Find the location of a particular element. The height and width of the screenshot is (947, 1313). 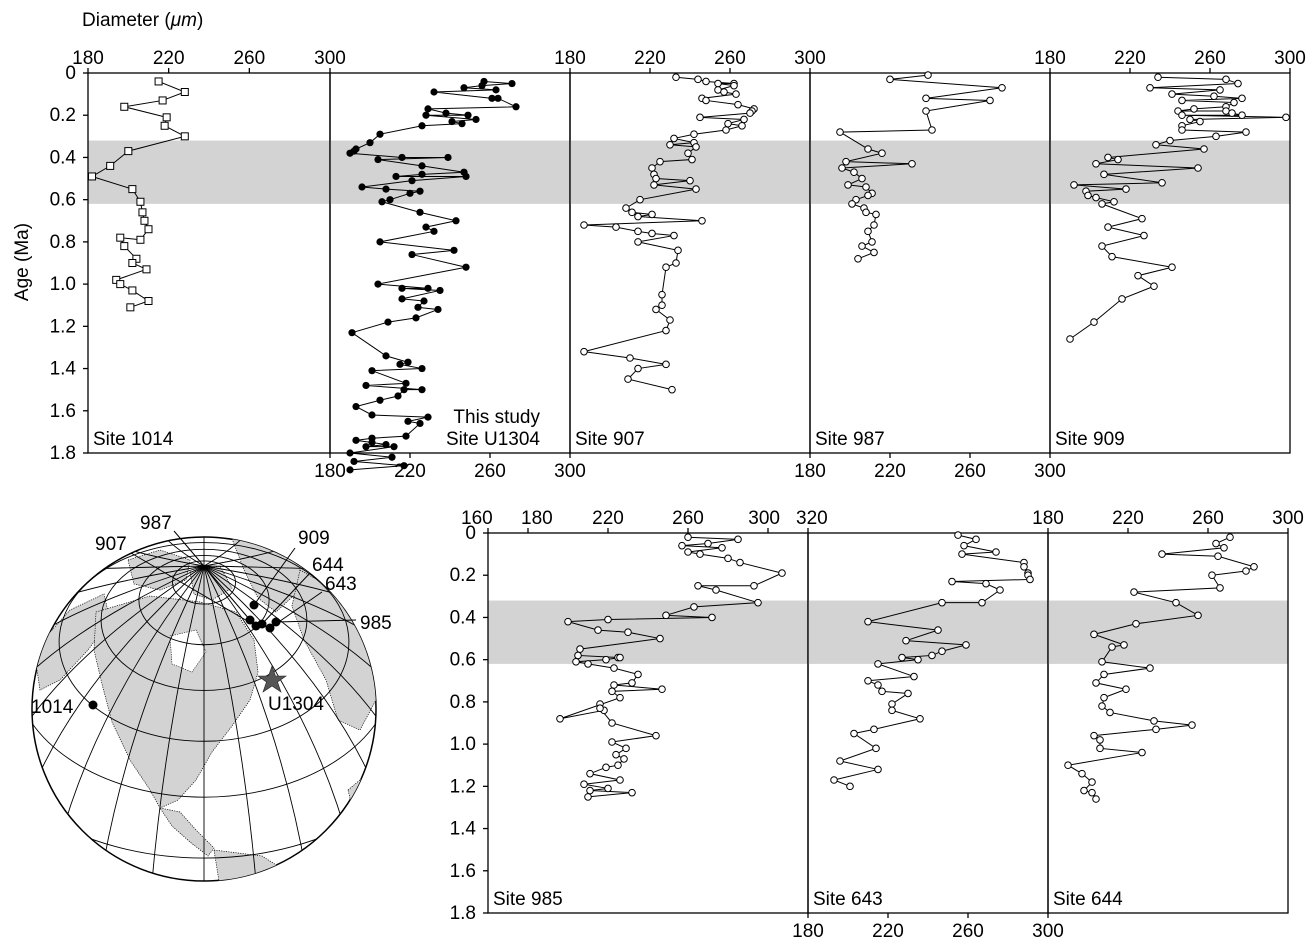

panel-subtitle: Site U1304 is located at coordinates (493, 439).